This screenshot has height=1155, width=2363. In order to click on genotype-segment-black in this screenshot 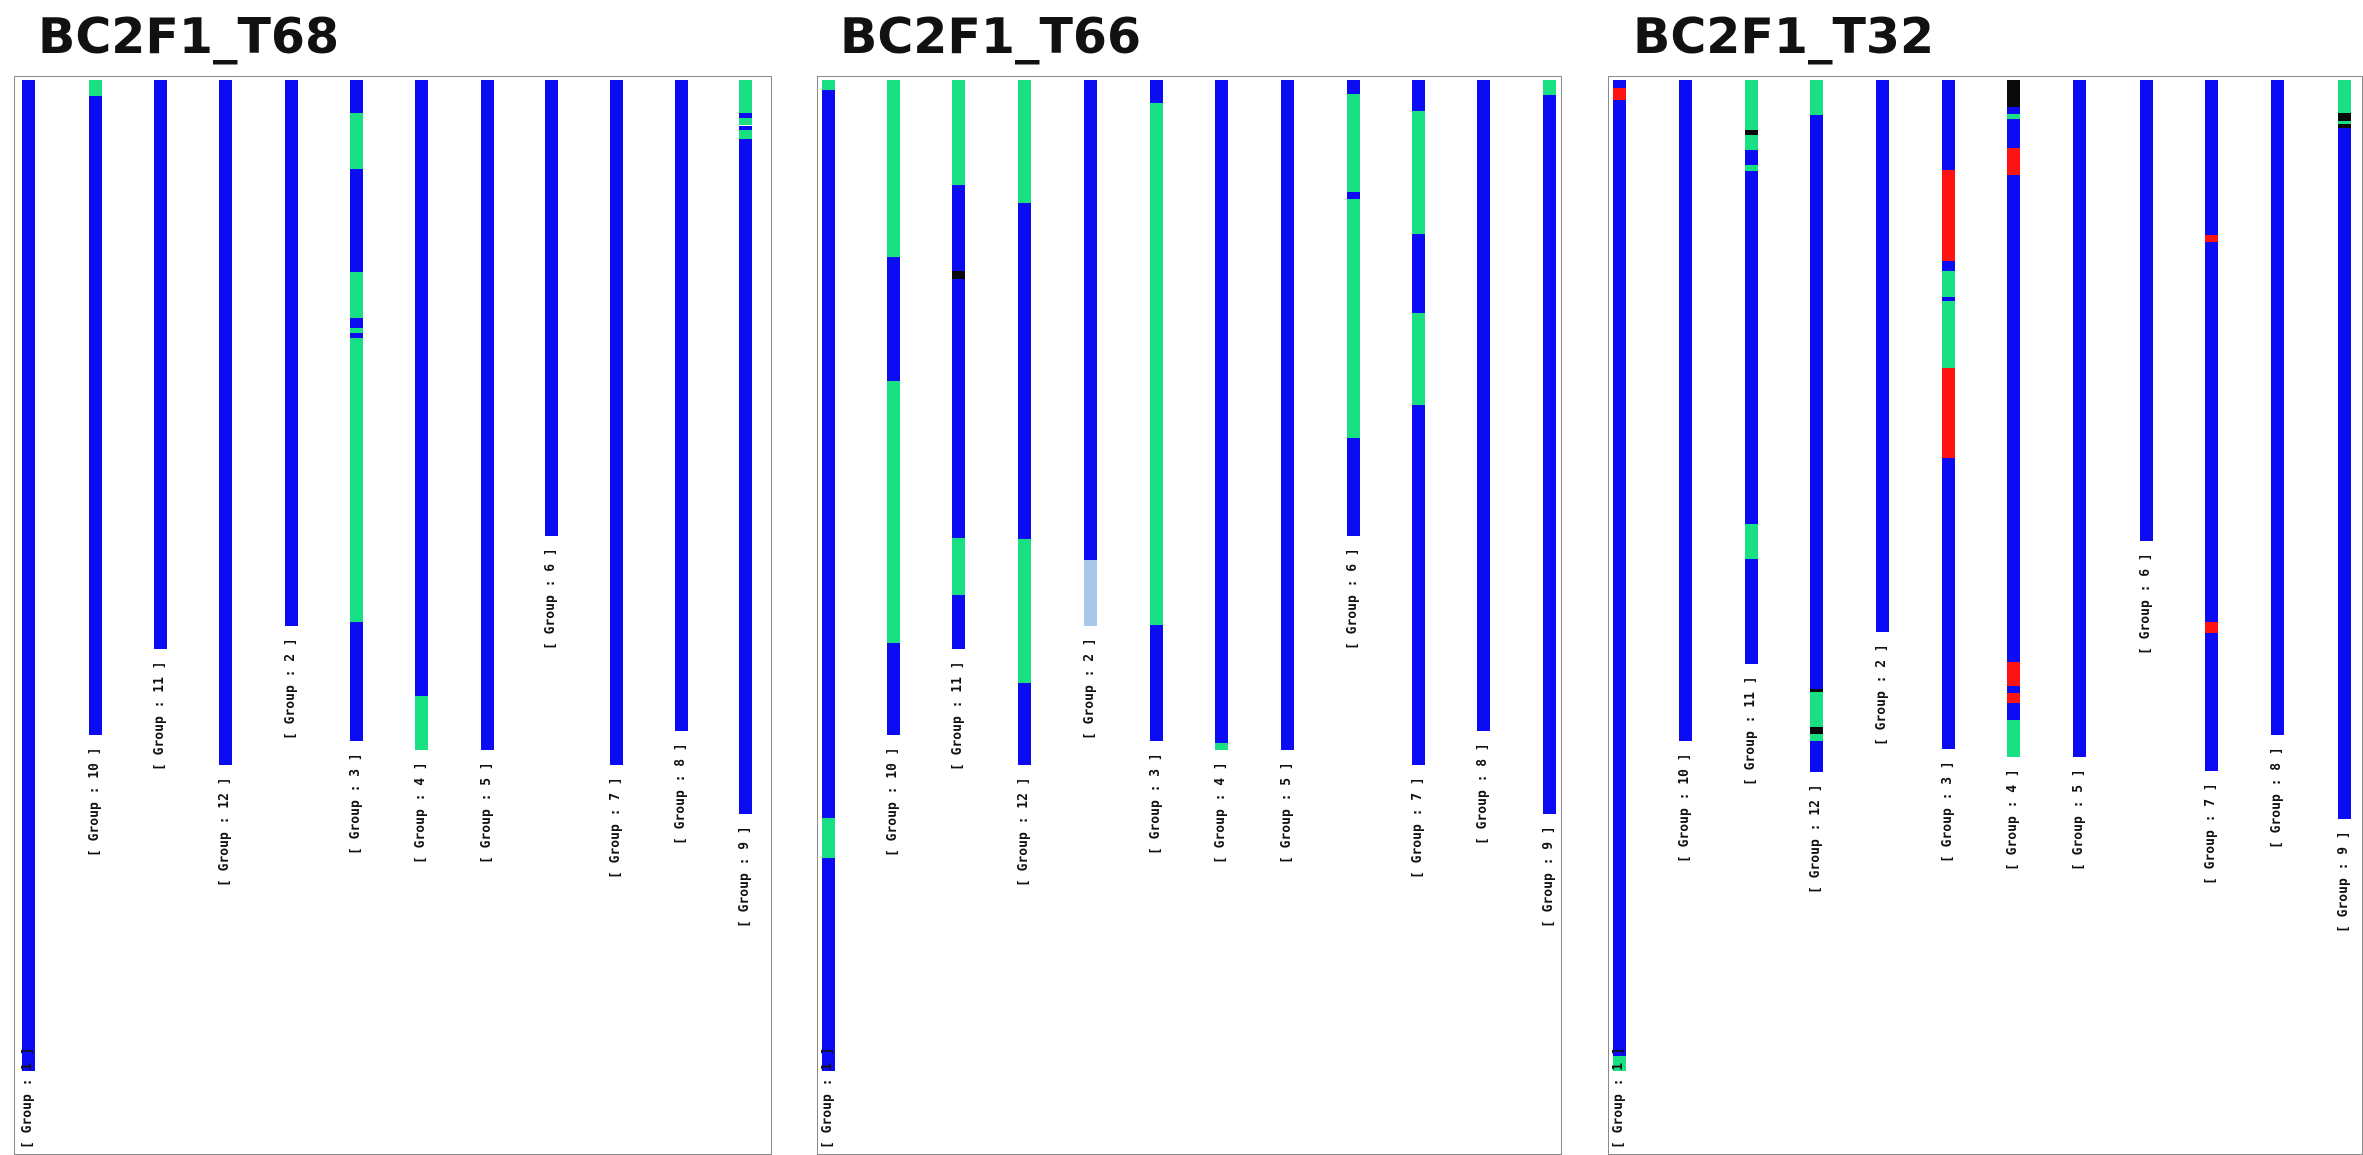, I will do `click(958, 275)`.